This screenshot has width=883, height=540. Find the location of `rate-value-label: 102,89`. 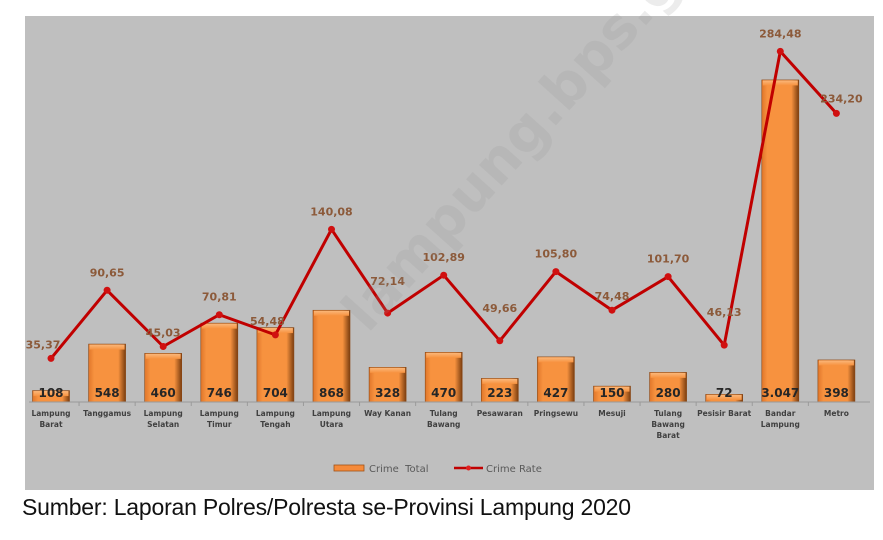

rate-value-label: 102,89 is located at coordinates (443, 257).